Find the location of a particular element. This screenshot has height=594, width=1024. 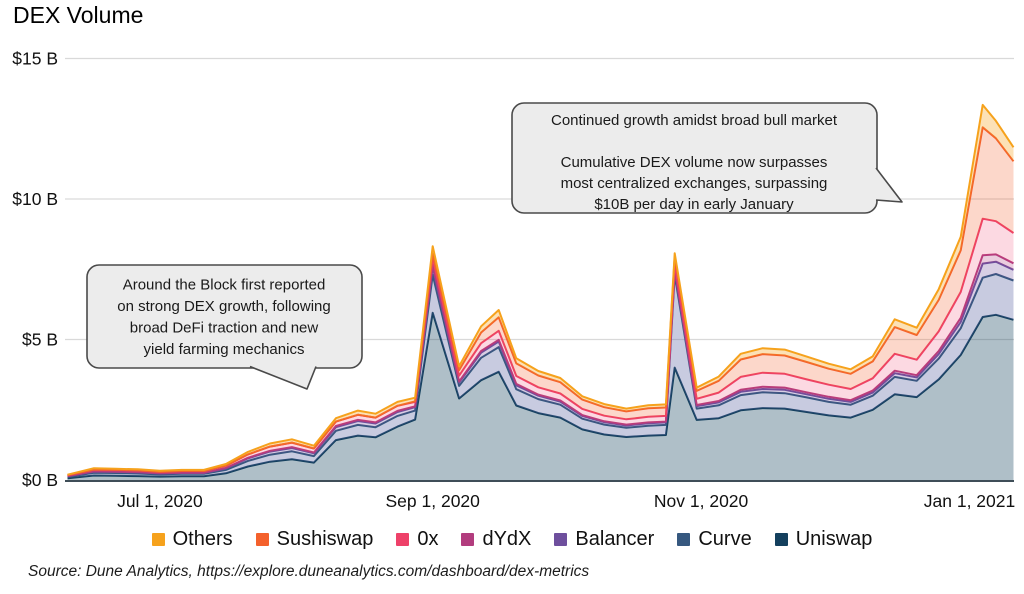

legend-swatch-dydx is located at coordinates (468, 539).